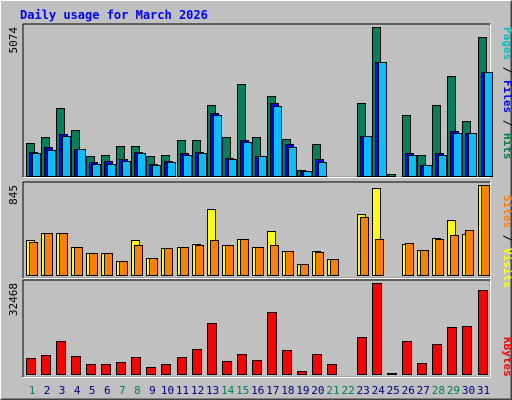 The width and height of the screenshot is (512, 400). I want to click on x-tick-label-day-13: 13, so click(212, 390).